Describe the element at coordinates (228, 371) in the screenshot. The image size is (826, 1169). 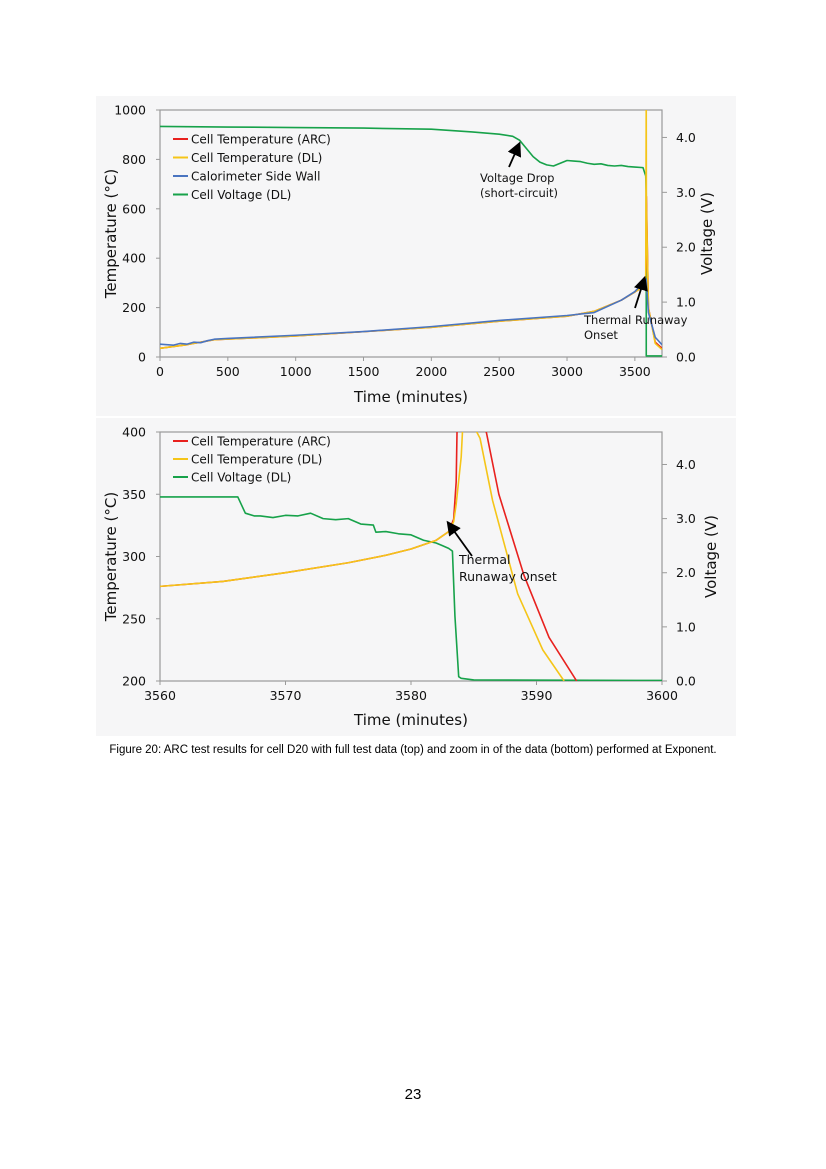
I see `x-tick-label: 500` at that location.